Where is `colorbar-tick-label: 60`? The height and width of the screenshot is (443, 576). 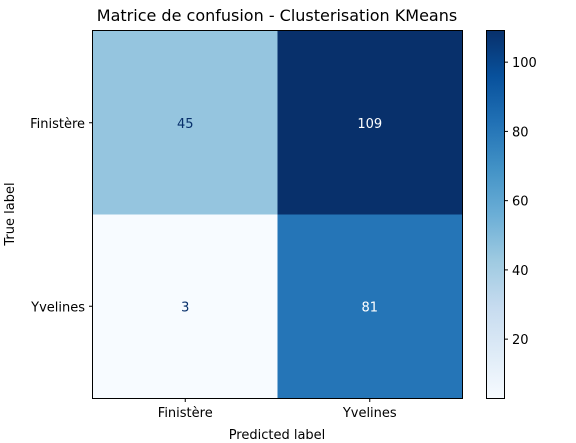 colorbar-tick-label: 60 is located at coordinates (520, 202).